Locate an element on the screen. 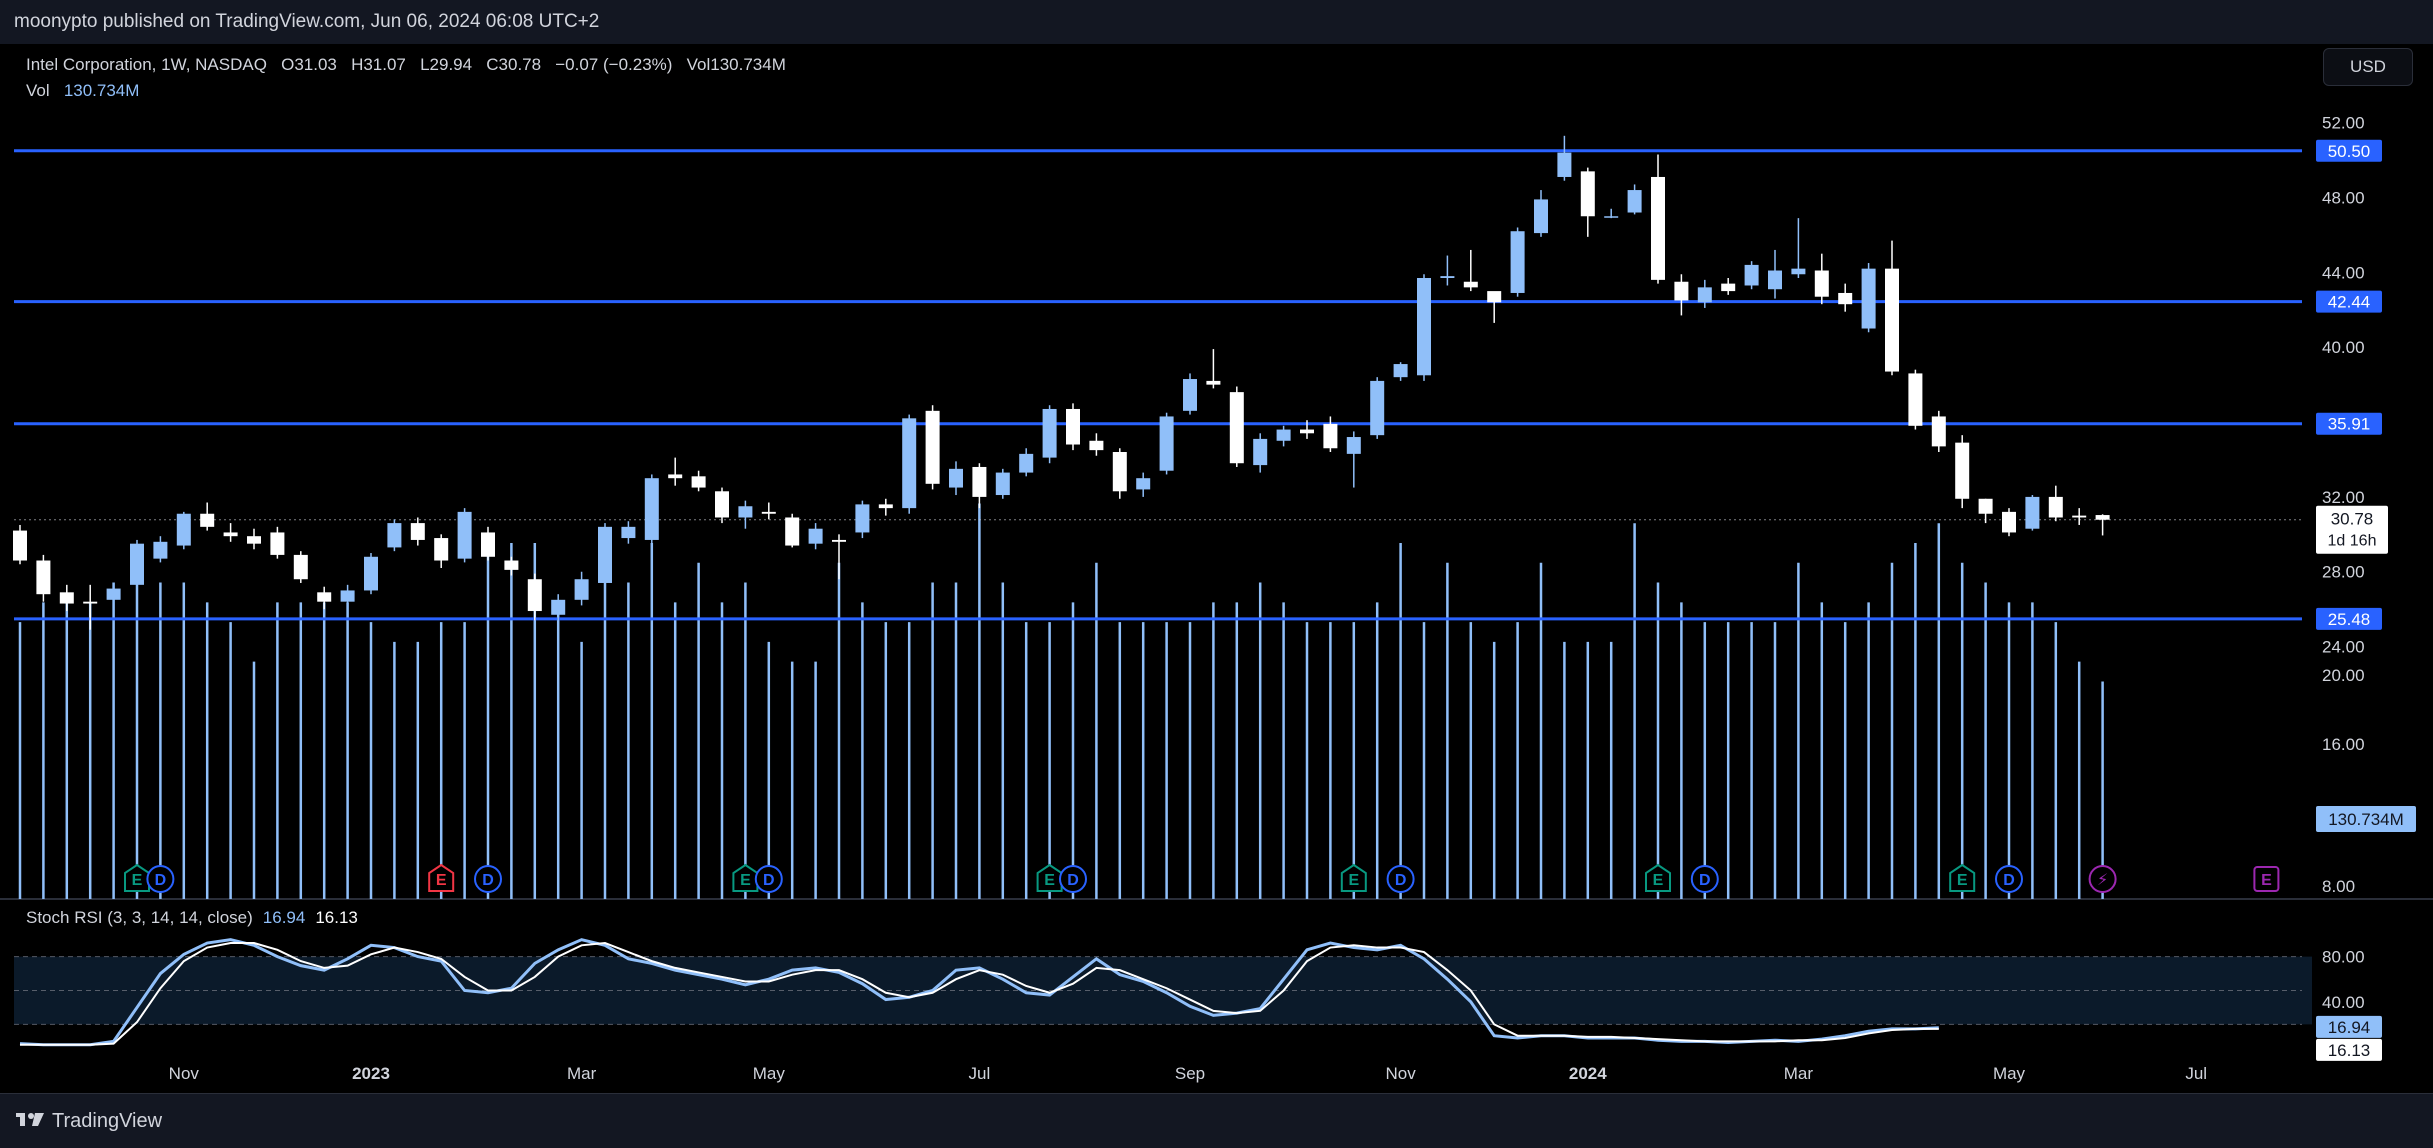 This screenshot has height=1148, width=2433. stoch-k-label-bg is located at coordinates (2349, 1026).